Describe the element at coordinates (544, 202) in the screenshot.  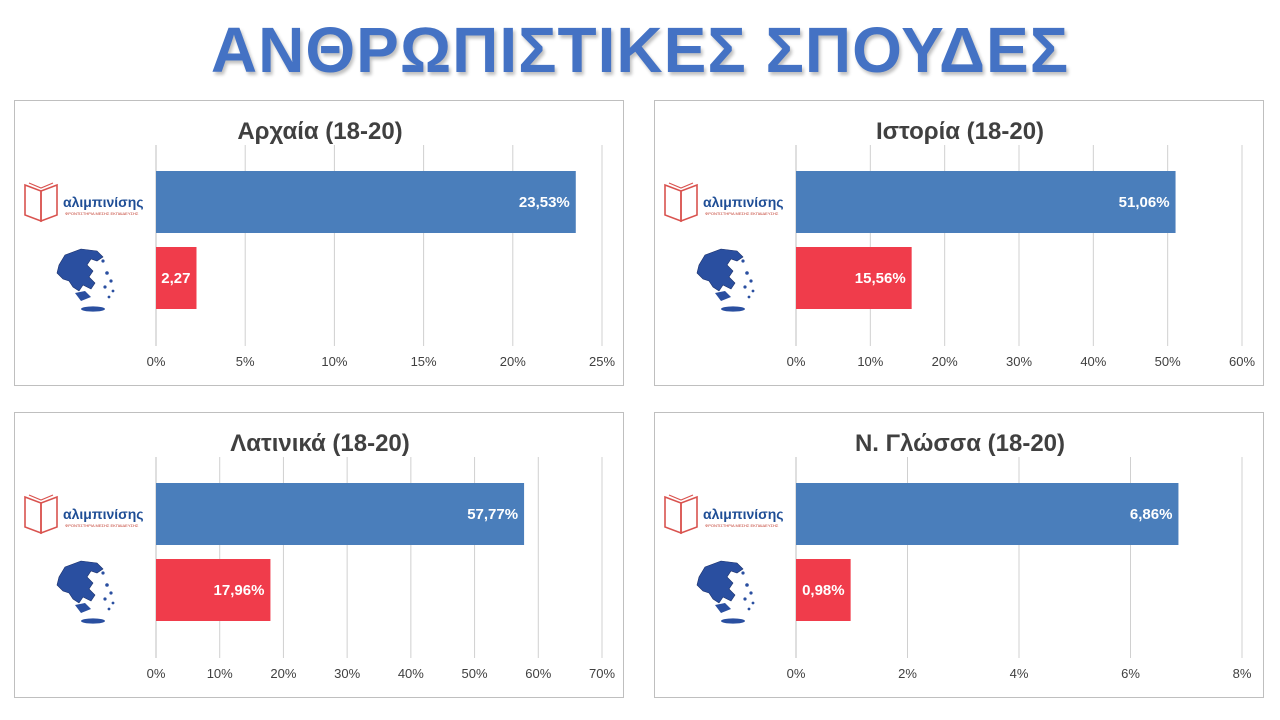
I see `data-label: 23,53%` at that location.